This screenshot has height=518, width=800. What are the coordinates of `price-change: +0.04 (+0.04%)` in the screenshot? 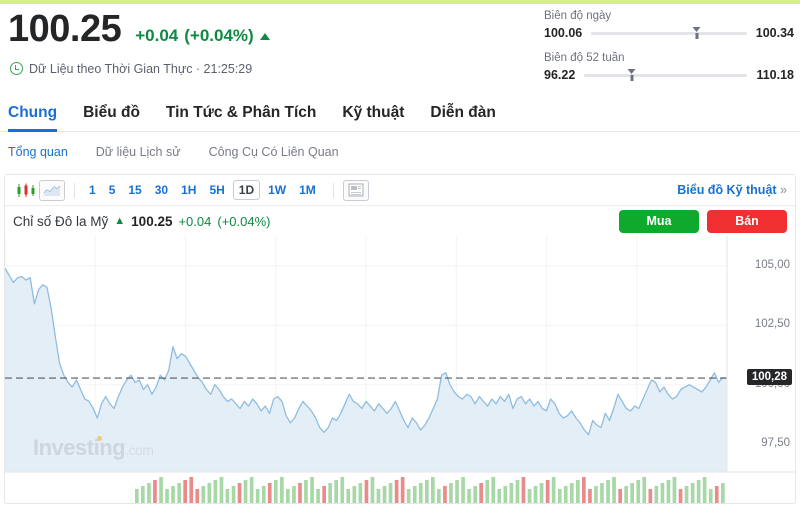 It's located at (202, 36).